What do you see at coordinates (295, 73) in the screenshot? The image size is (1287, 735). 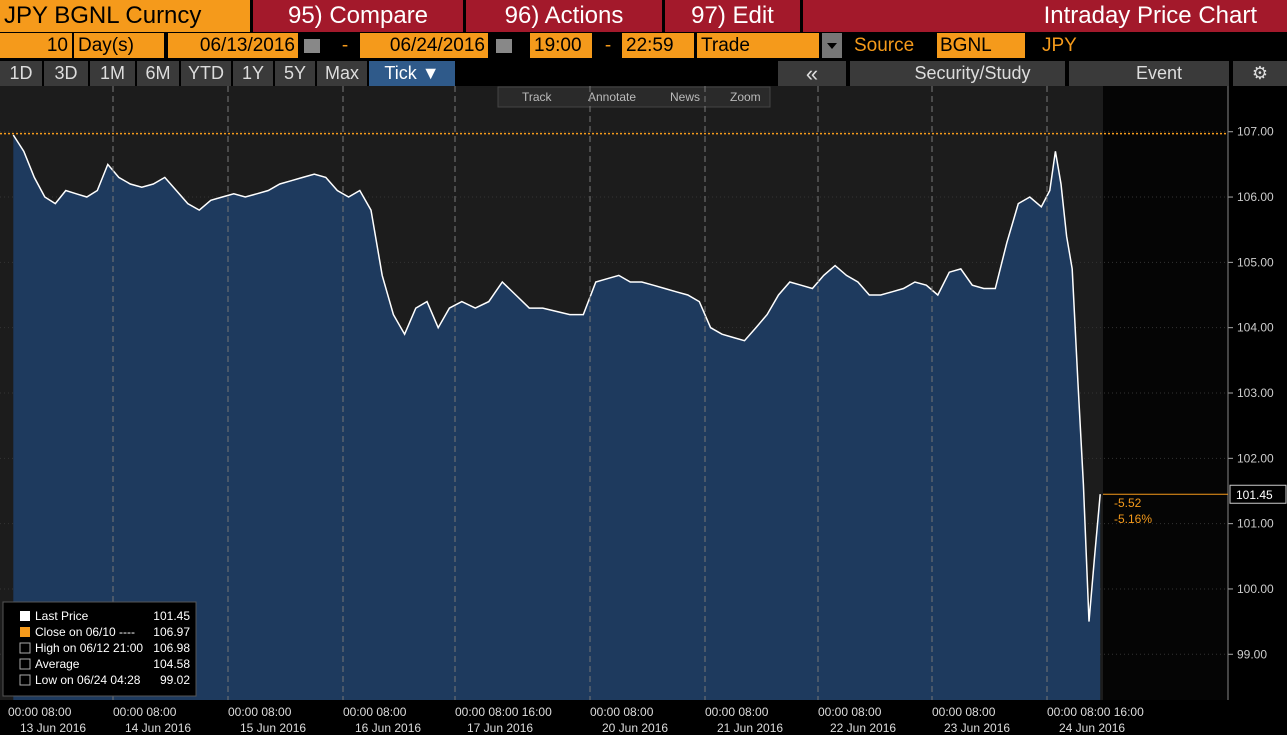 I see `range-button: 5Y` at bounding box center [295, 73].